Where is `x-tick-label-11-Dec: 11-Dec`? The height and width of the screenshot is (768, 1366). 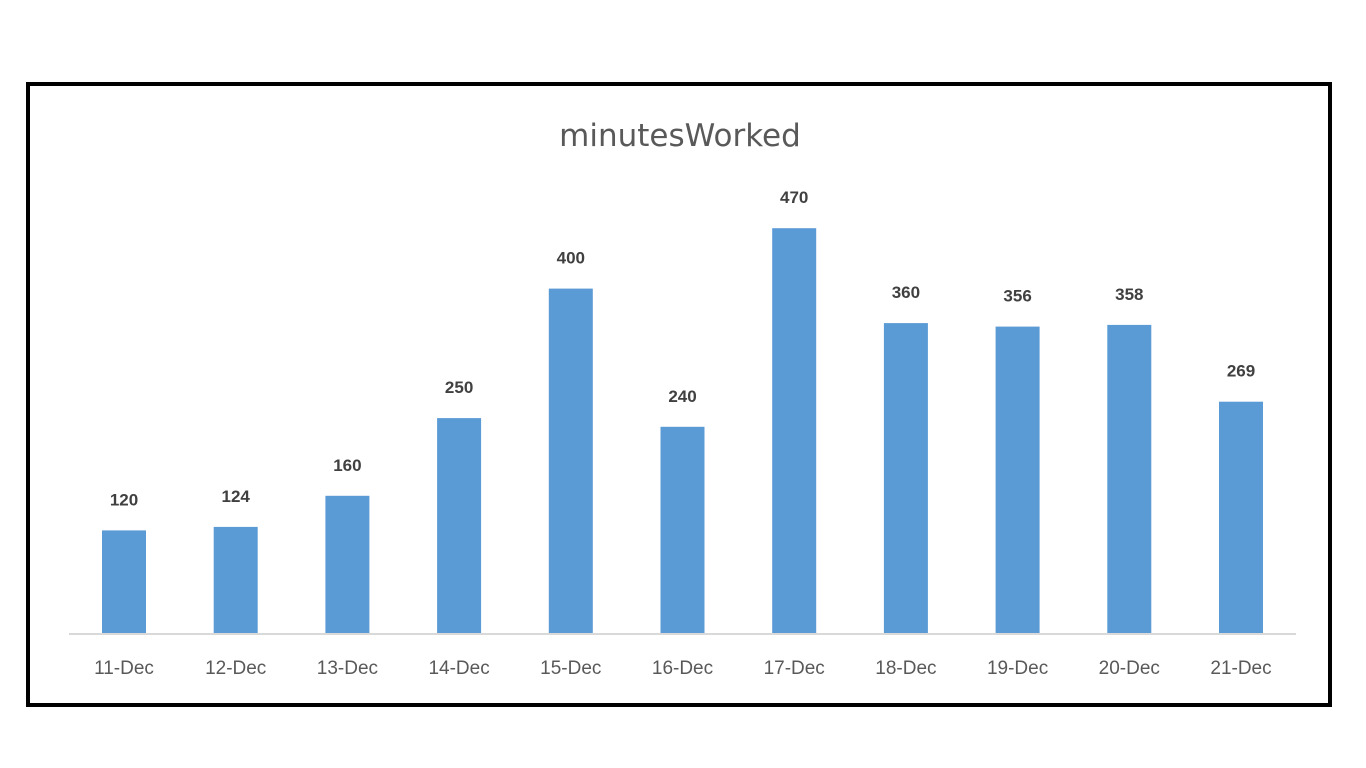 x-tick-label-11-Dec: 11-Dec is located at coordinates (124, 668).